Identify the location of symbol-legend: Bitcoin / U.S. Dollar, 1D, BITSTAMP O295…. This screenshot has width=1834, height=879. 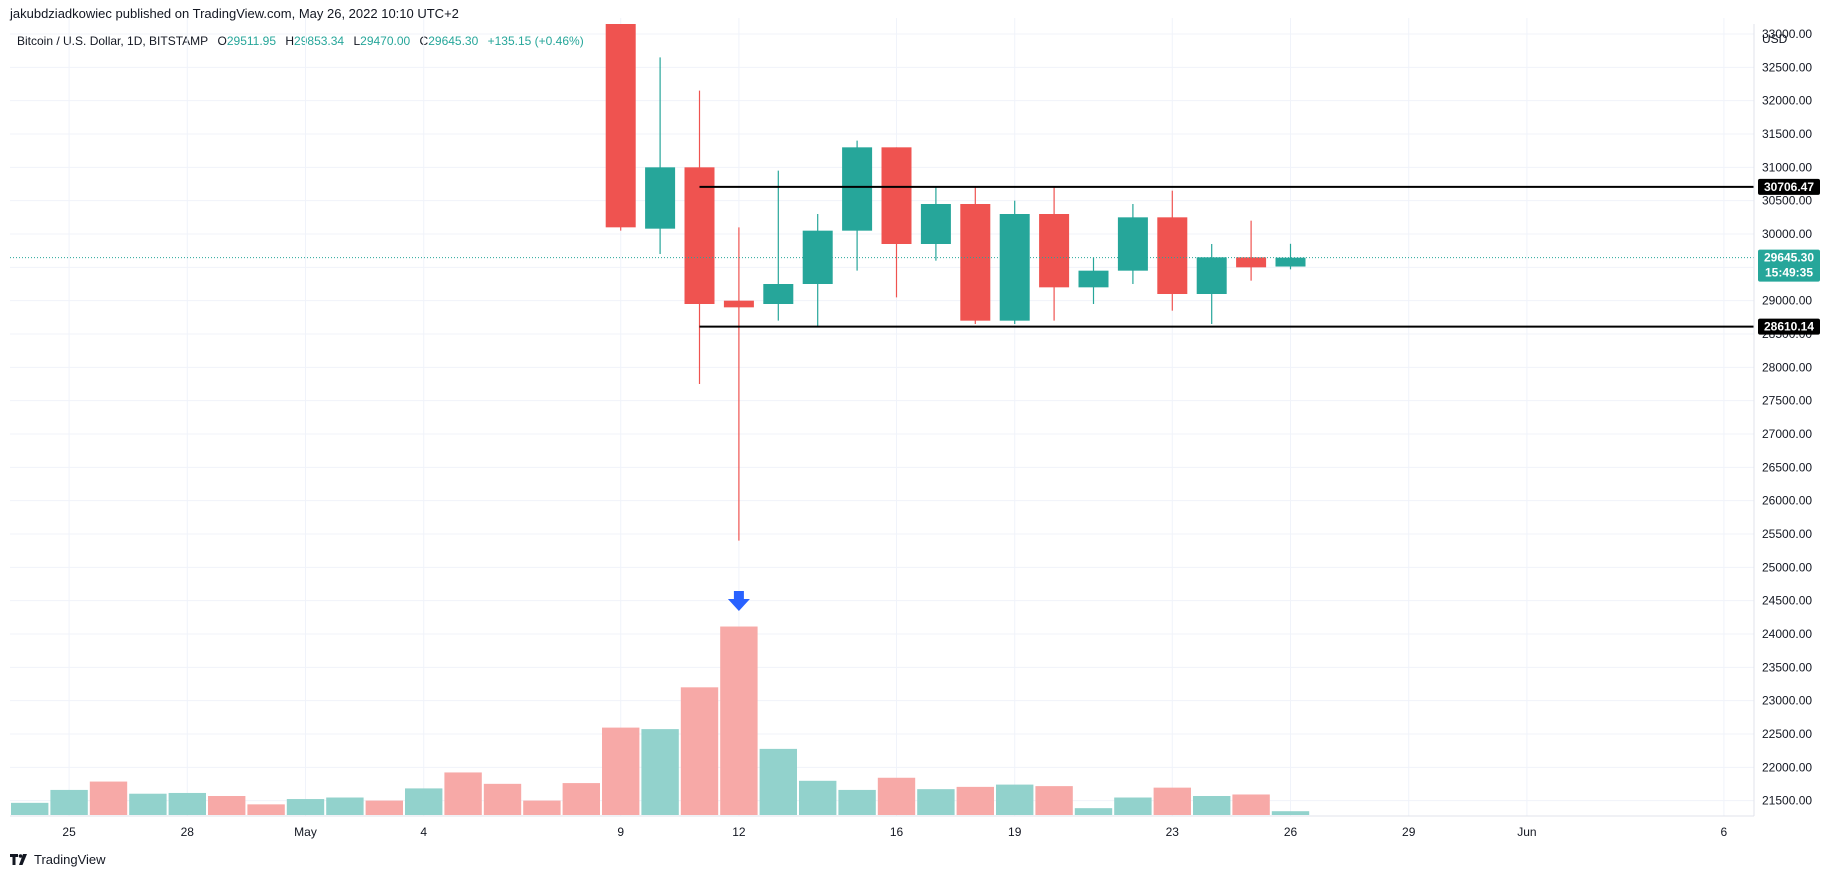
(300, 41).